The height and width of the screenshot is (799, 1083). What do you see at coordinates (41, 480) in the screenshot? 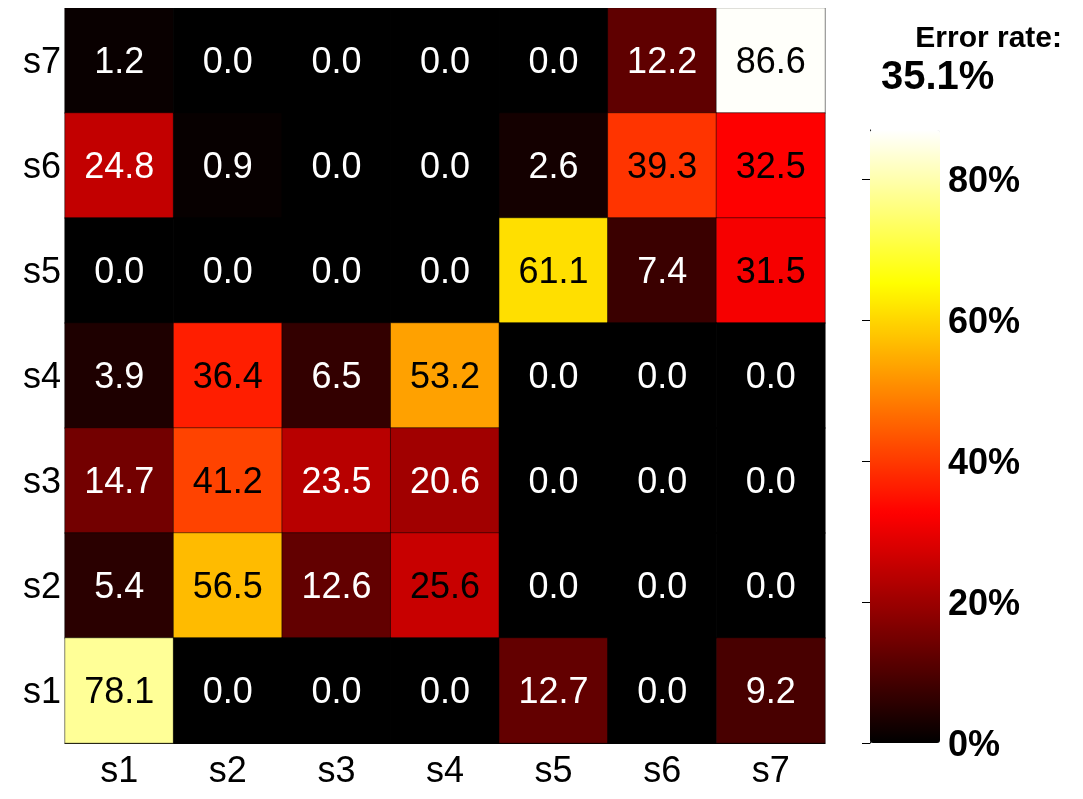
I see `y-tick-label: s3` at bounding box center [41, 480].